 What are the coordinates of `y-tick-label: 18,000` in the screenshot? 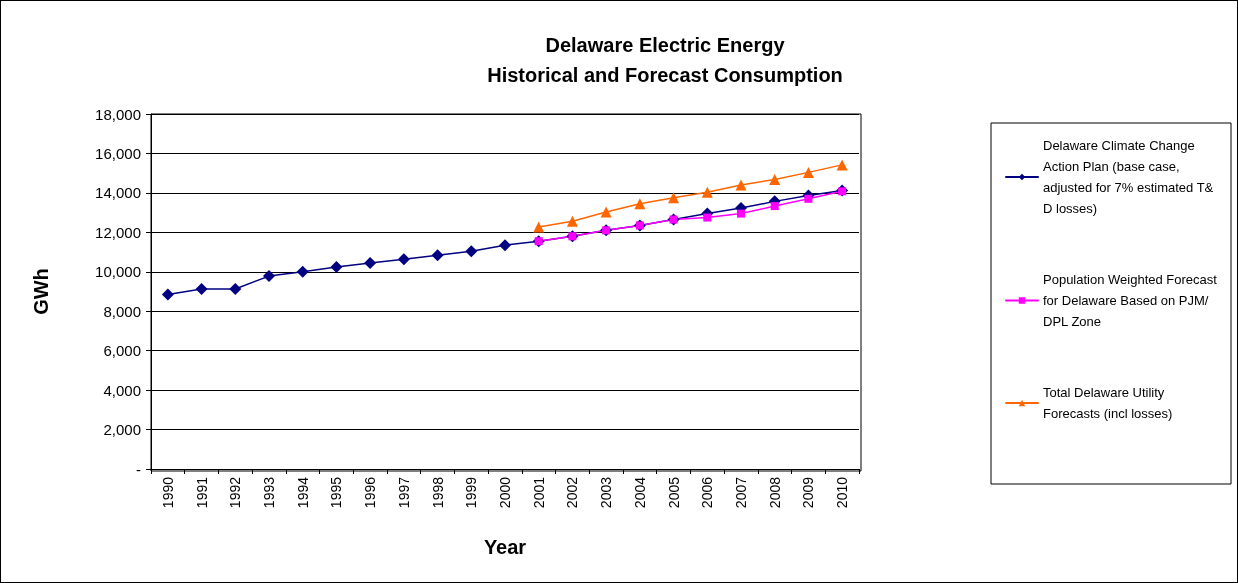 It's located at (118, 114).